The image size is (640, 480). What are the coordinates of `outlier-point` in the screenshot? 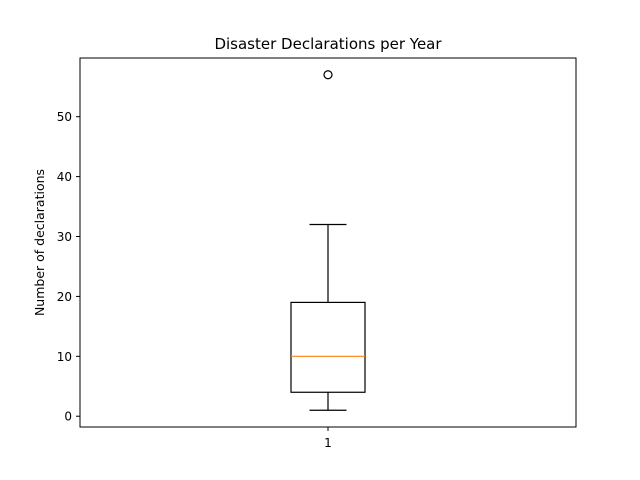 It's located at (328, 75).